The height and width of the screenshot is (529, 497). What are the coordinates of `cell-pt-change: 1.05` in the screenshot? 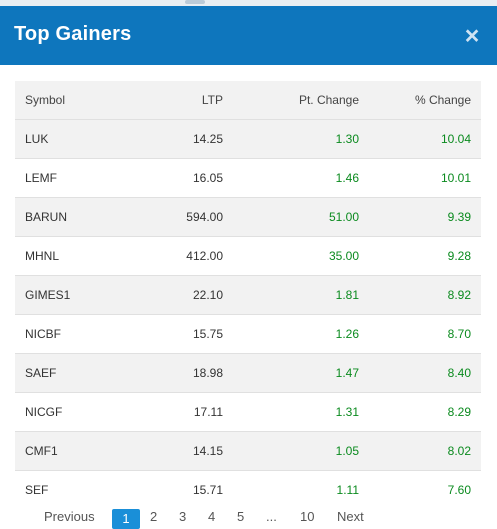 It's located at (301, 451).